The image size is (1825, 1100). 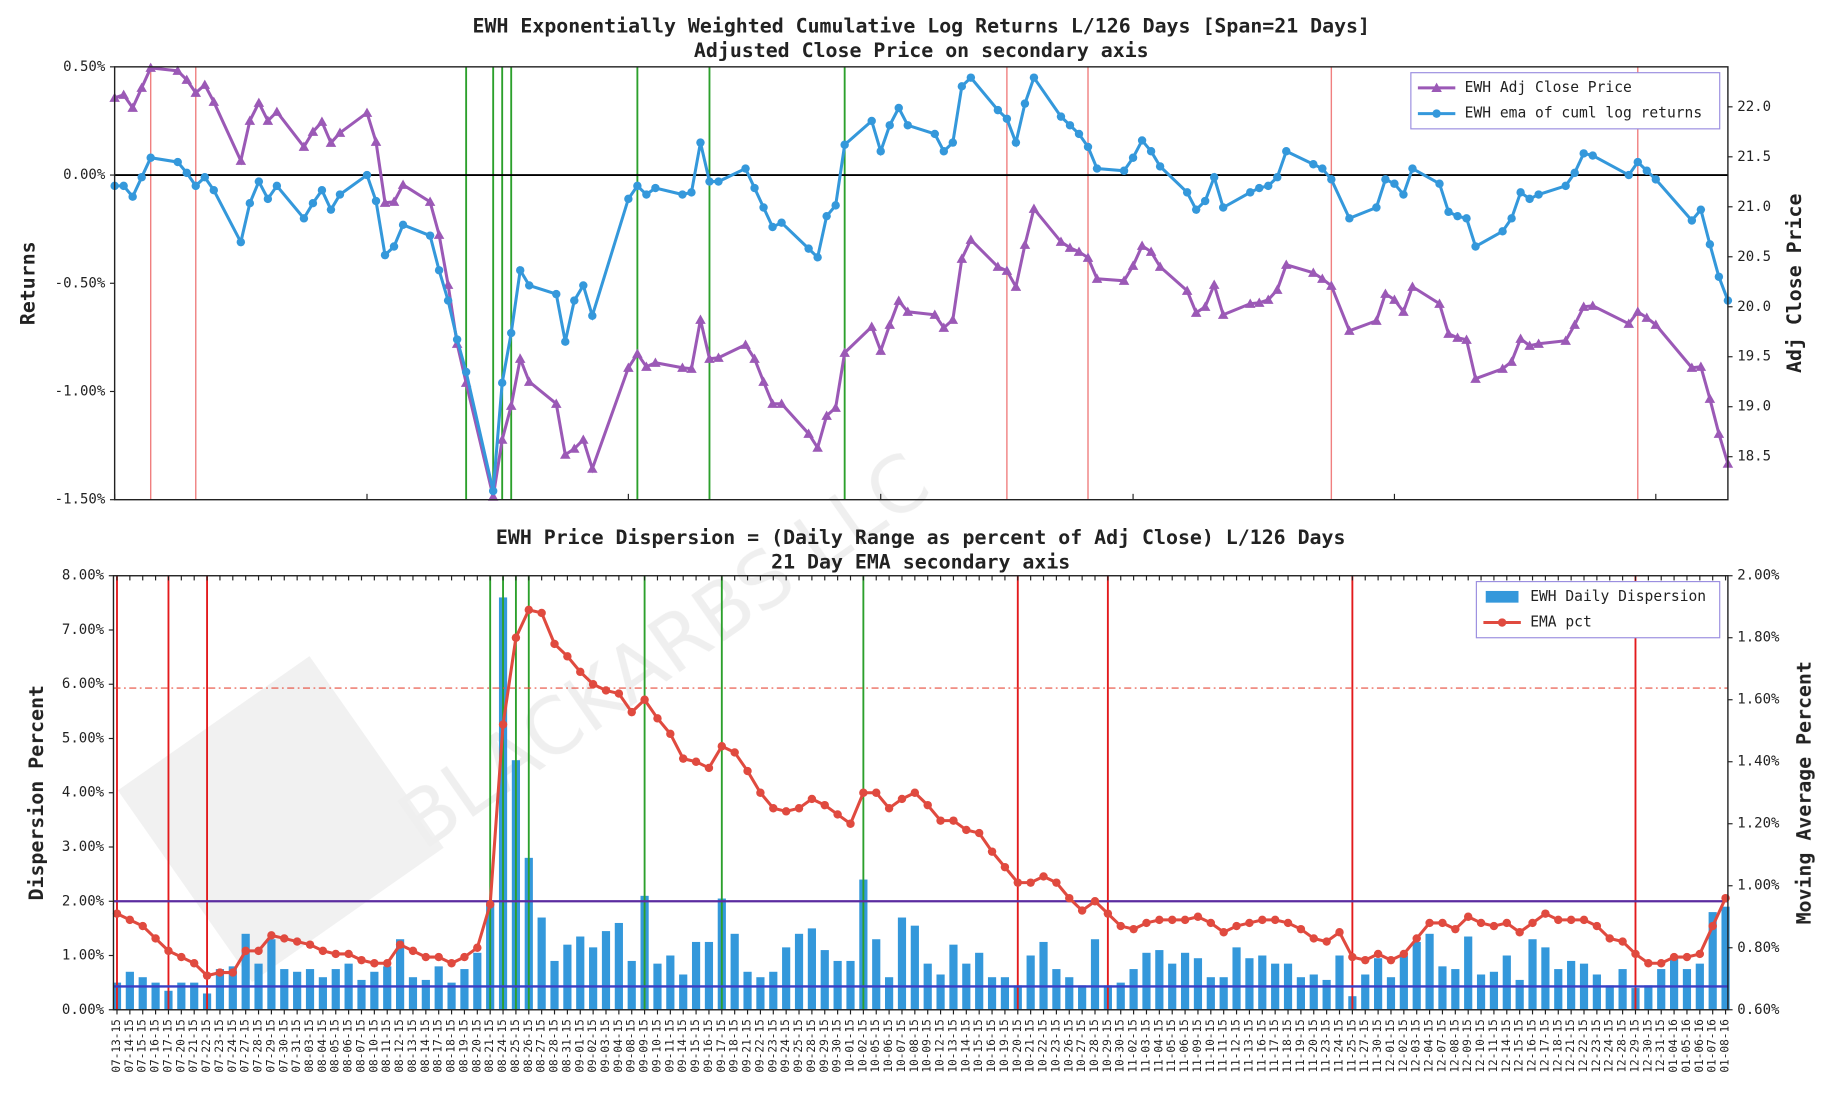 What do you see at coordinates (1754, 357) in the screenshot?
I see `y2-tick-label: 19.5` at bounding box center [1754, 357].